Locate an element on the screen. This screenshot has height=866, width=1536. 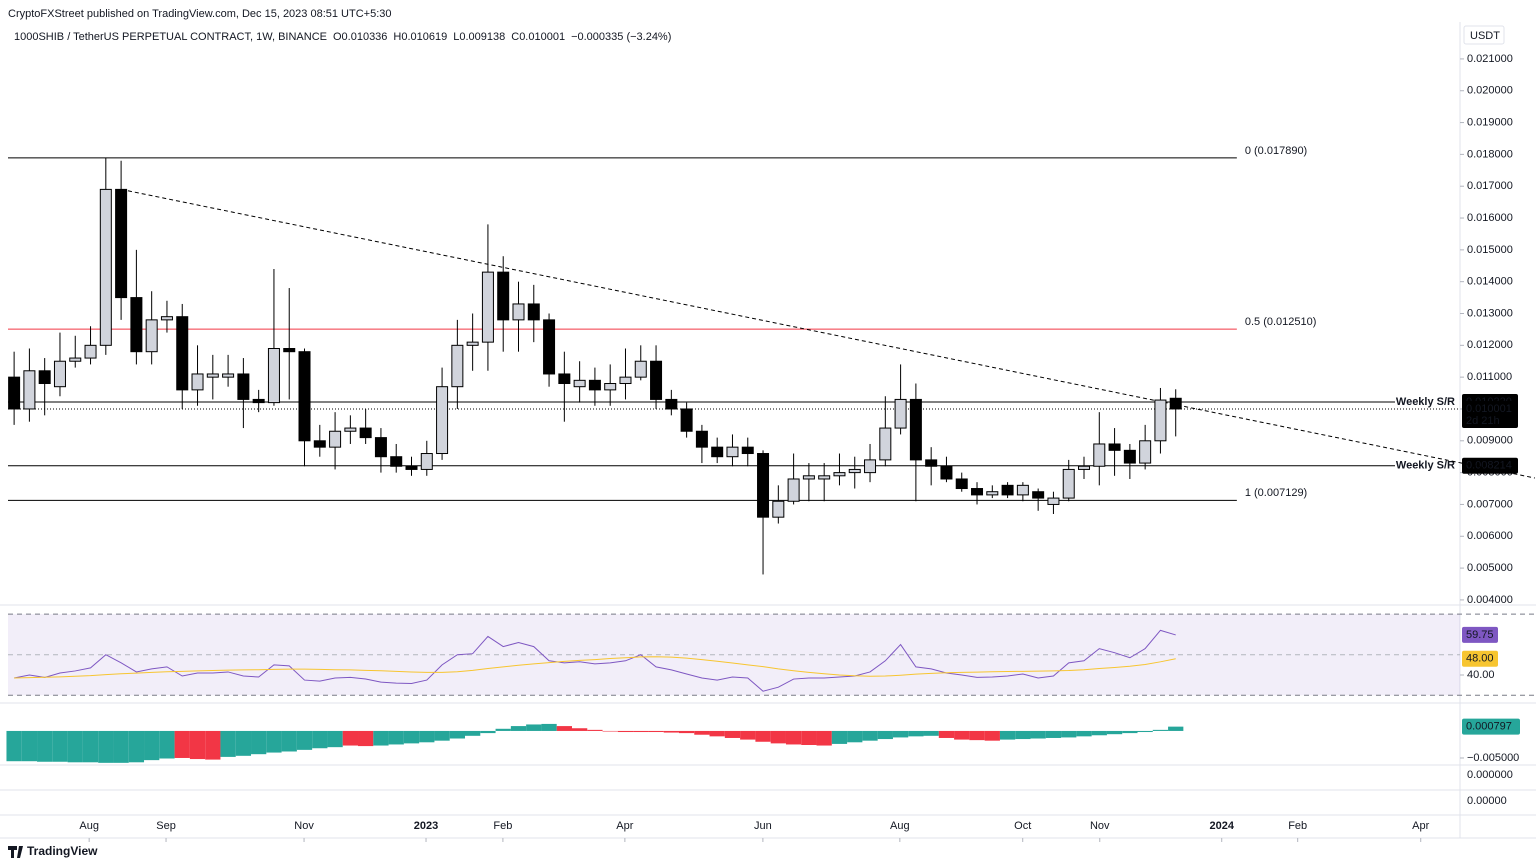
y-tick-label: 0.018000 is located at coordinates (1490, 154).